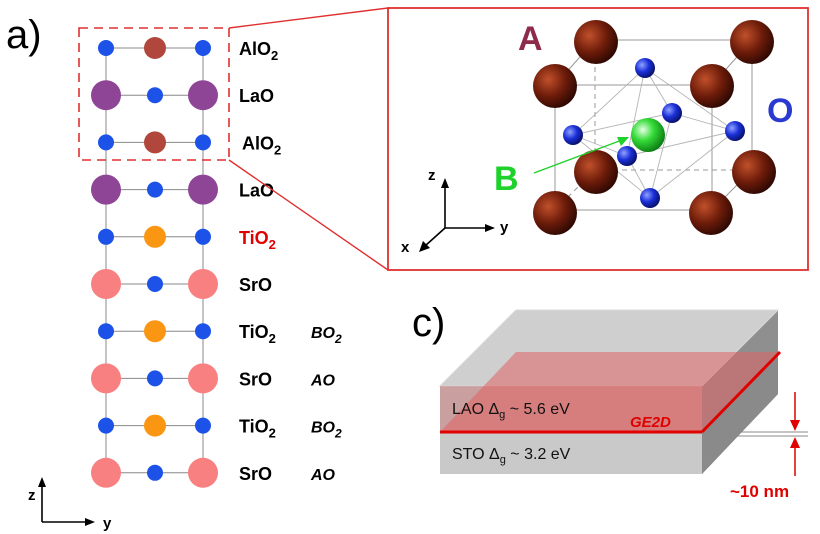  I want to click on panel-label-c: c), so click(428, 323).